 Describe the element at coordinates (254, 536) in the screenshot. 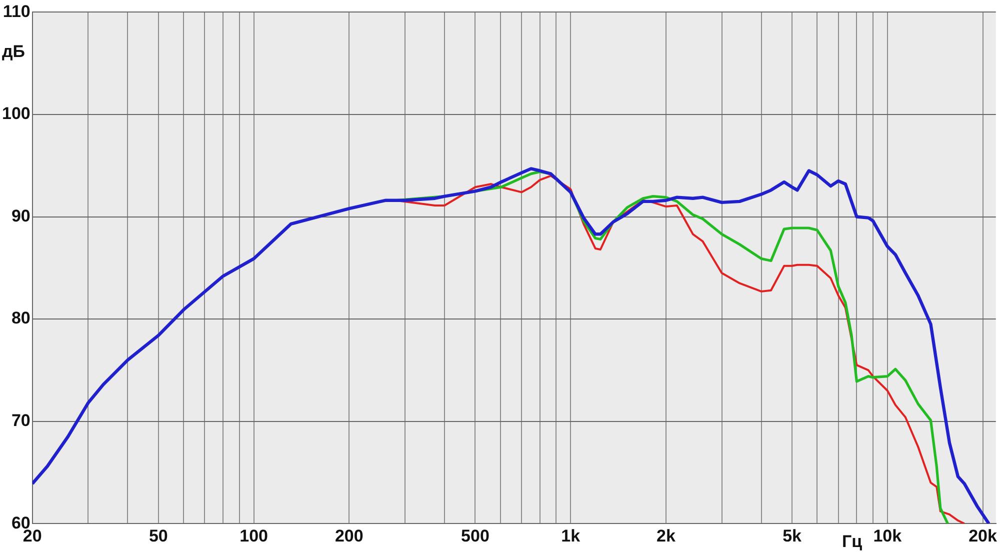

I see `x-tick-label: 100` at that location.